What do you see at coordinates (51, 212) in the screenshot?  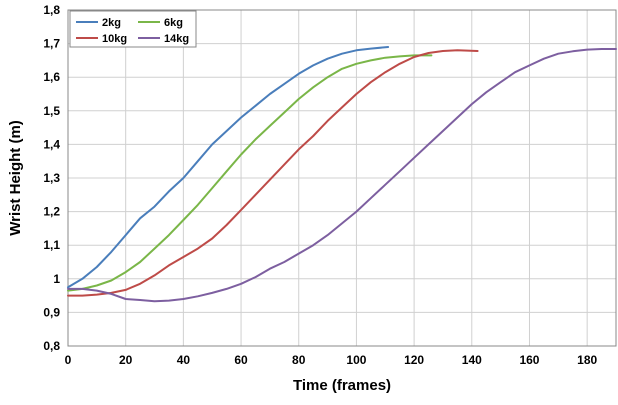 I see `y-tick-label: 1,2` at bounding box center [51, 212].